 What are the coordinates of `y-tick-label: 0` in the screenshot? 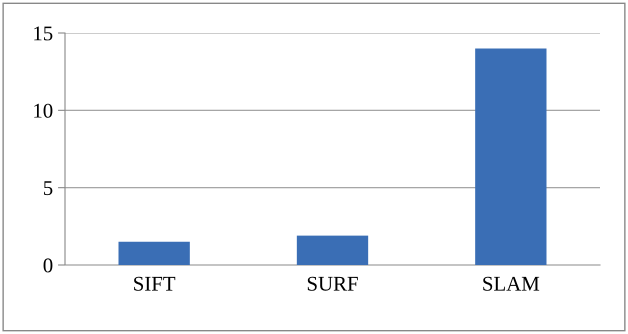 It's located at (48, 265).